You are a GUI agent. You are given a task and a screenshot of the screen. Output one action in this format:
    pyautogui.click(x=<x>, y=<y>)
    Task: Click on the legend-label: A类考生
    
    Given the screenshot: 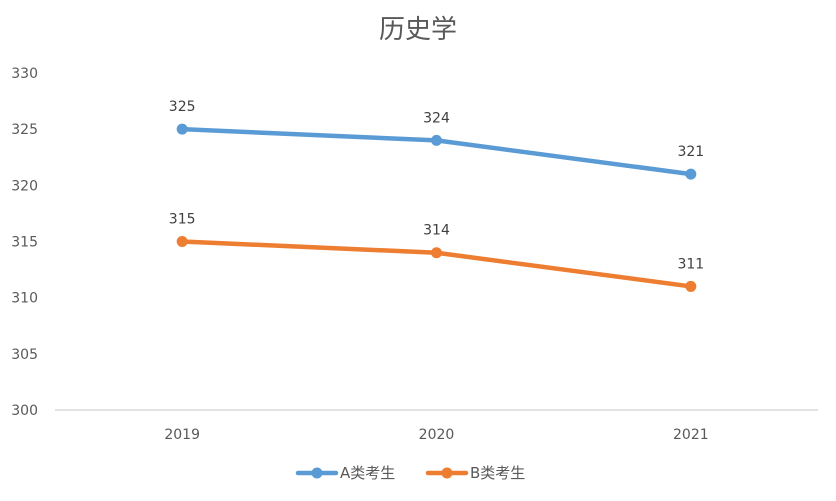 What is the action you would take?
    pyautogui.click(x=367, y=473)
    